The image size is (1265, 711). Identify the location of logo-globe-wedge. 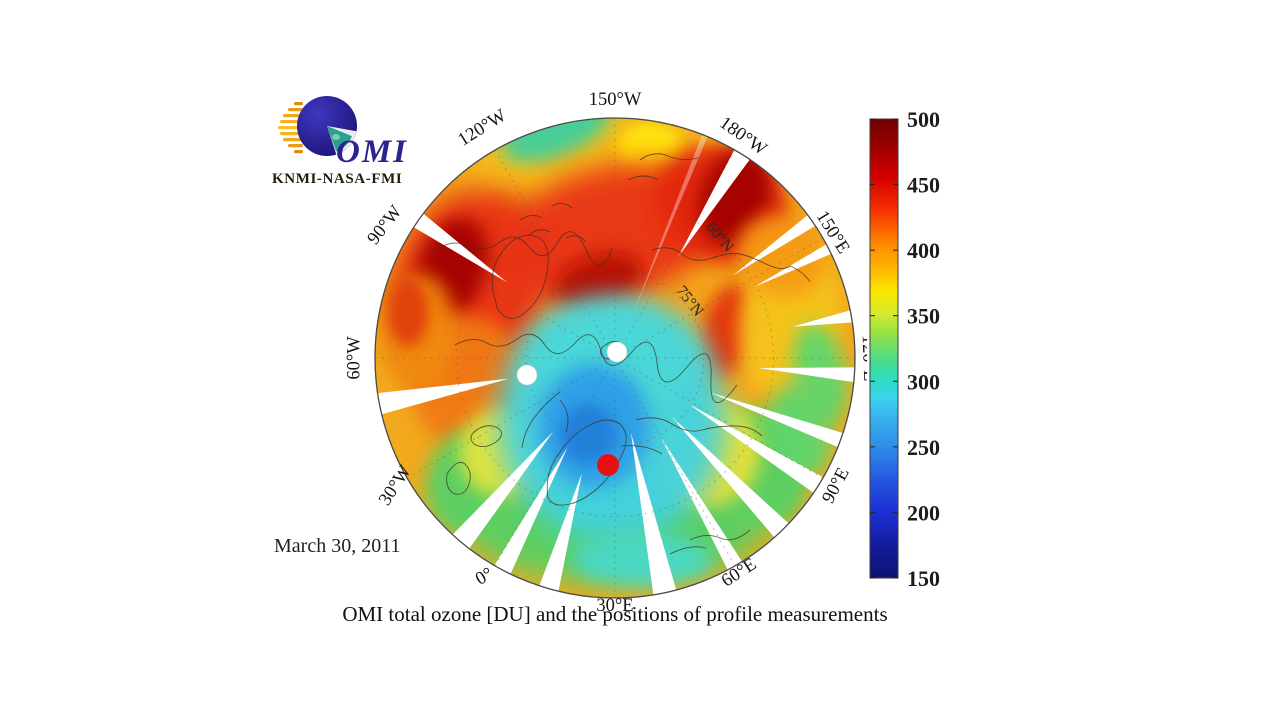
(339, 139).